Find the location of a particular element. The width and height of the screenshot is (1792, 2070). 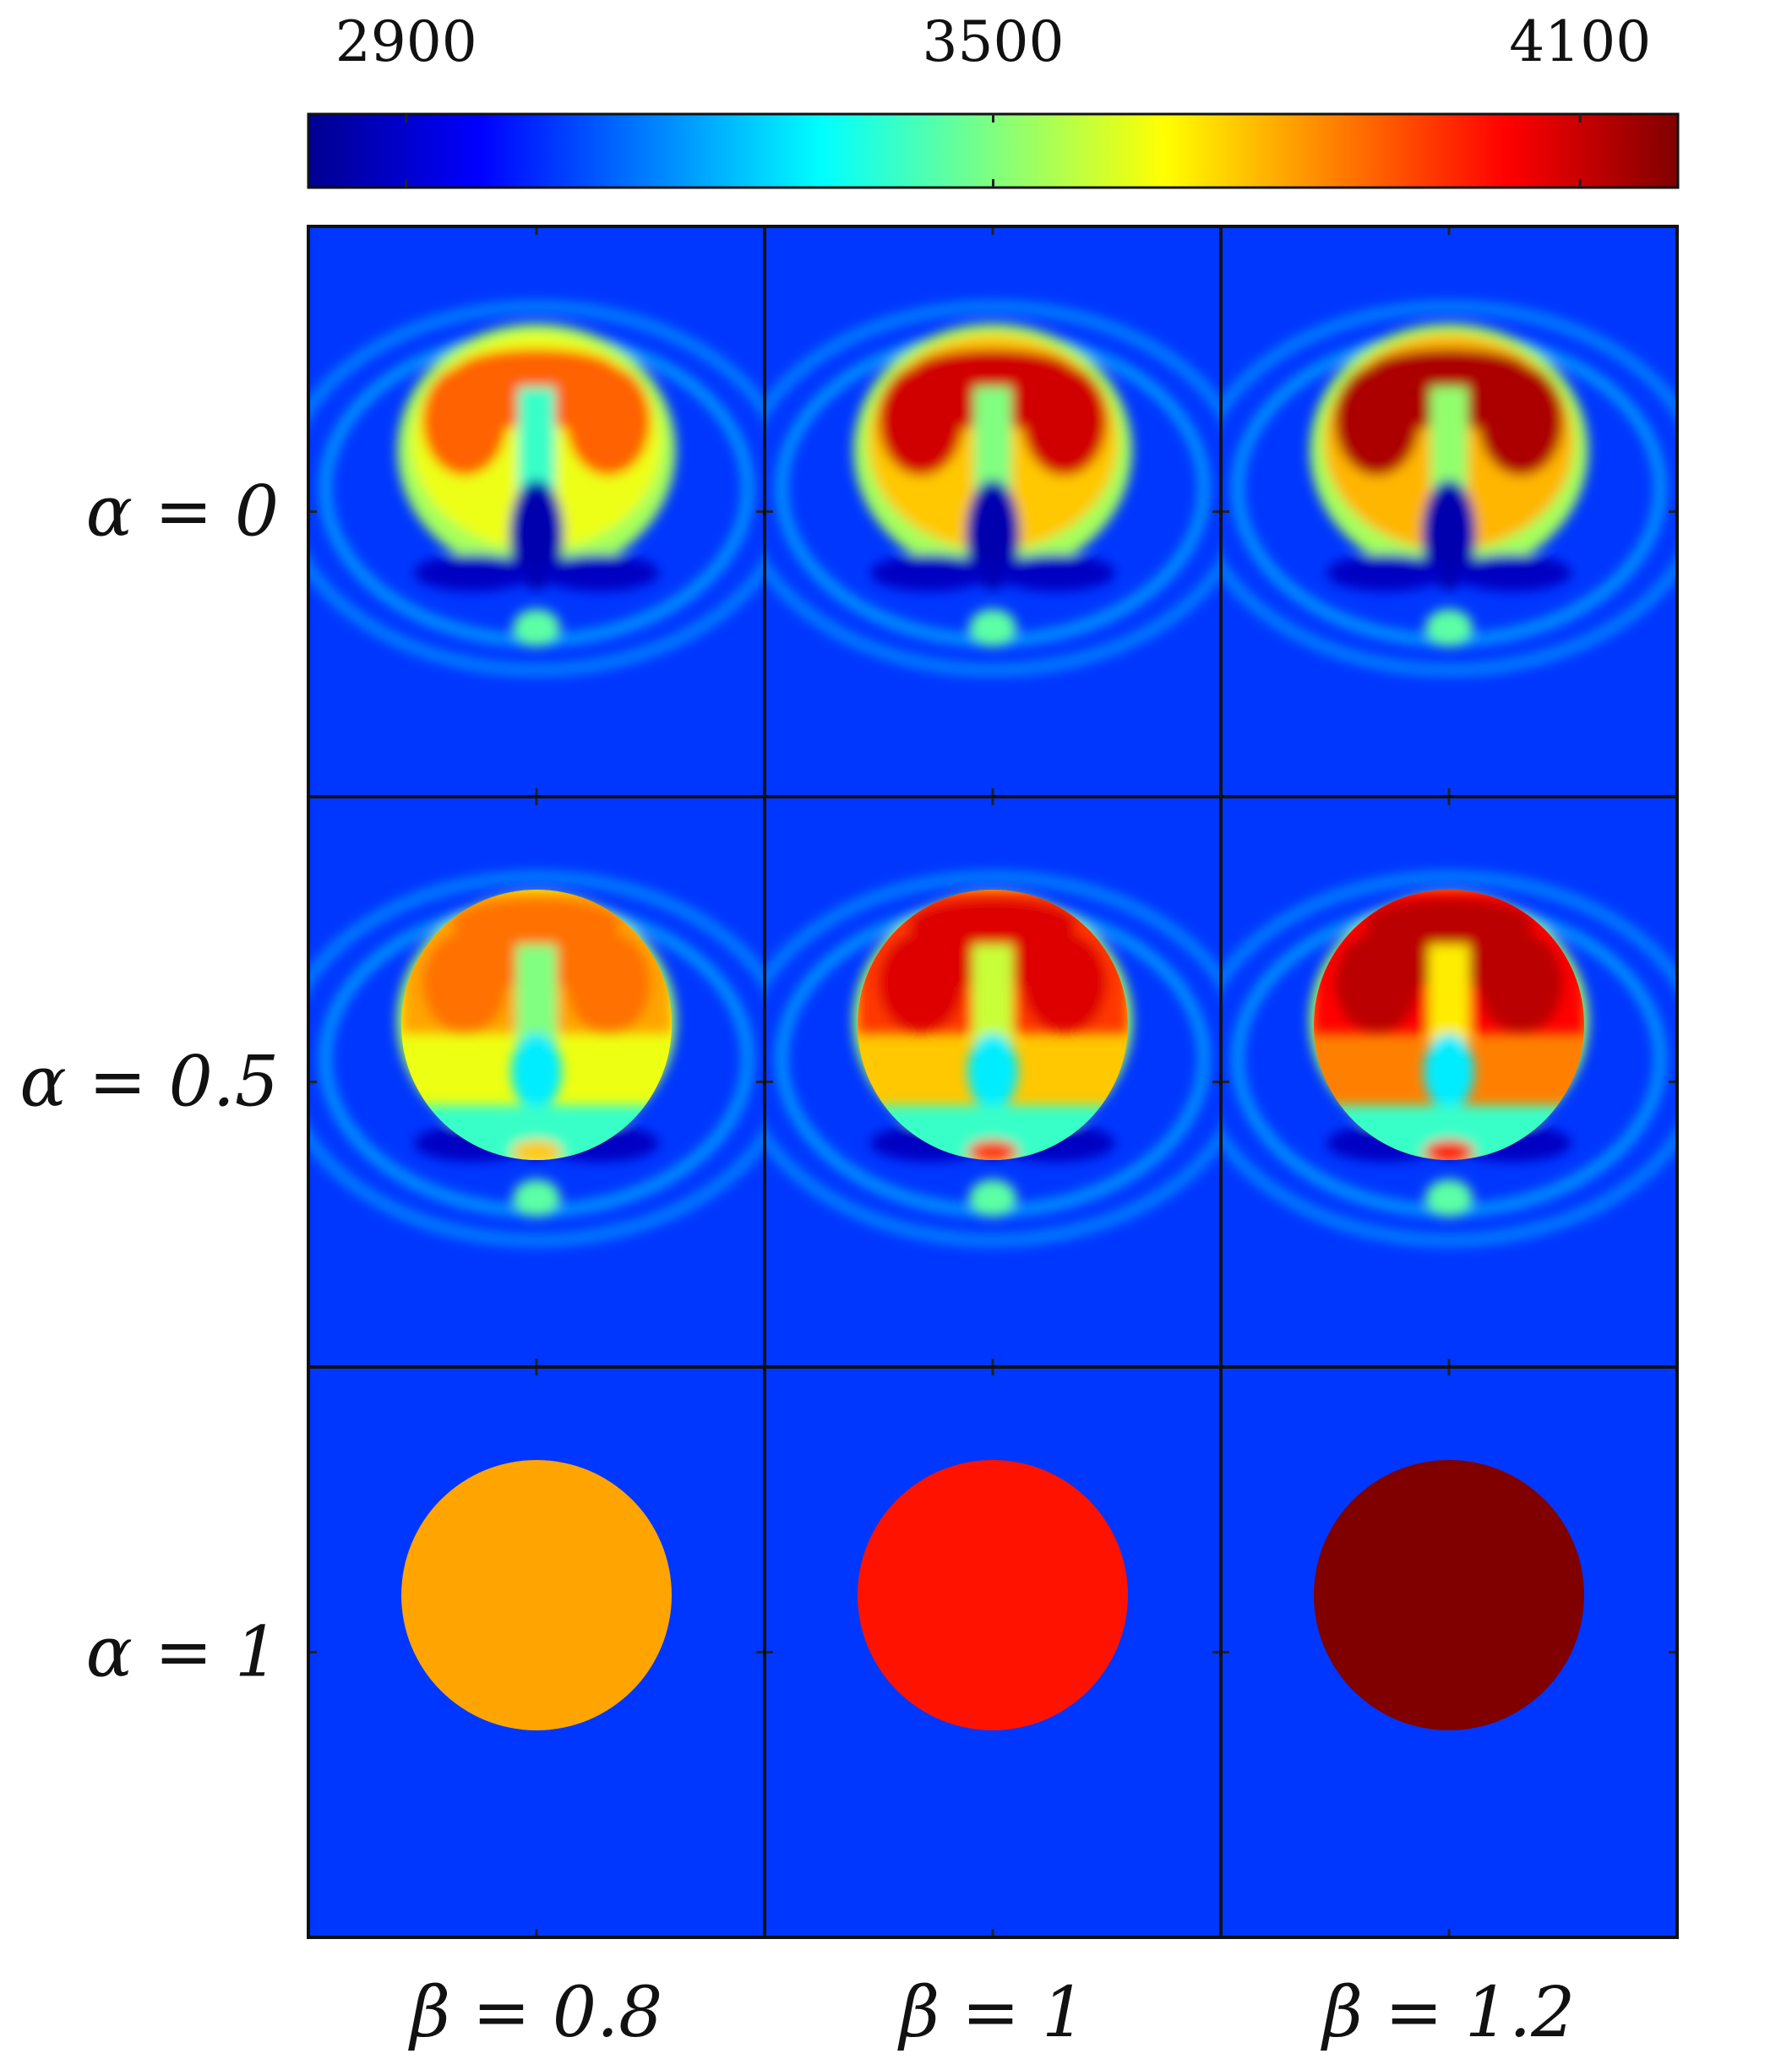

column-label: β = 1 is located at coordinates (991, 2013).